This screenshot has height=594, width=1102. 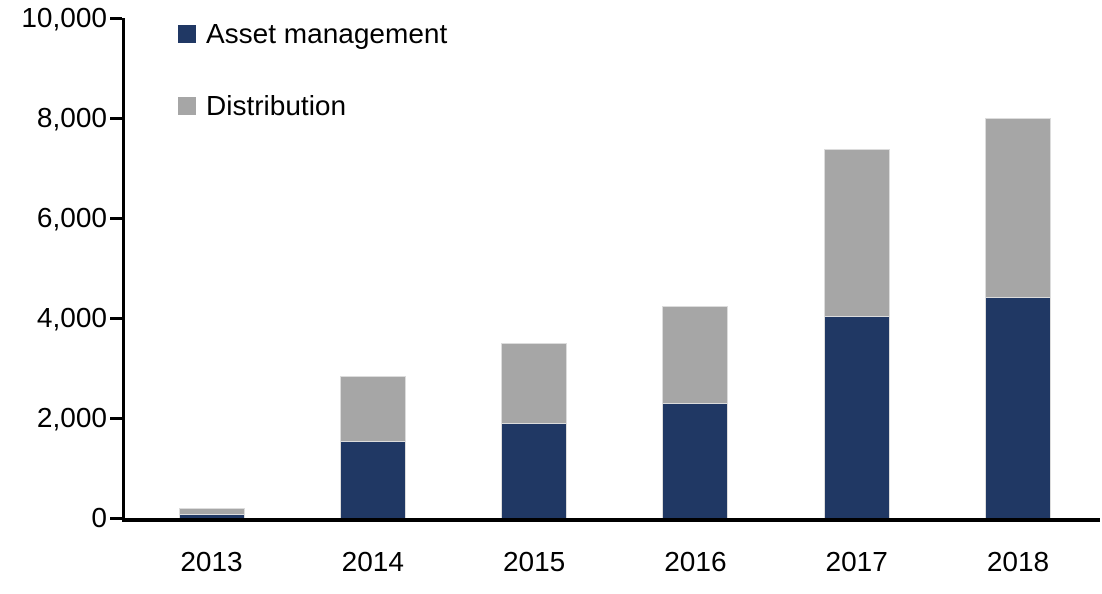 What do you see at coordinates (71, 317) in the screenshot?
I see `y-tick-label: 4,000` at bounding box center [71, 317].